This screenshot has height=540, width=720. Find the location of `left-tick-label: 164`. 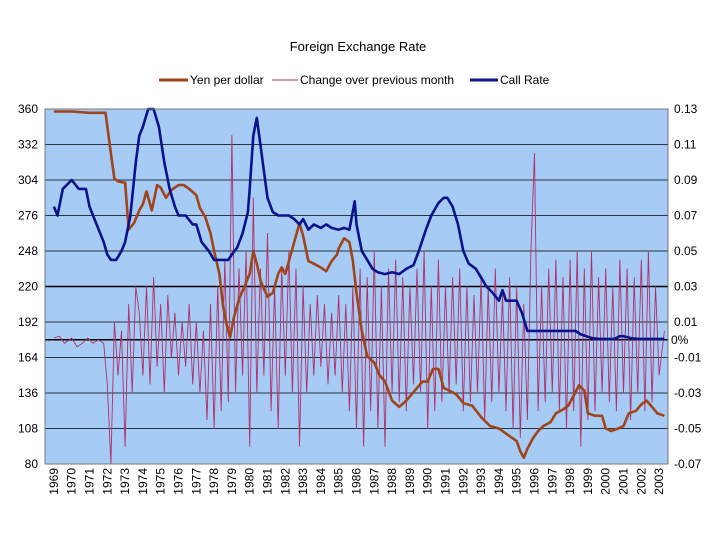

left-tick-label: 164 is located at coordinates (28, 358).